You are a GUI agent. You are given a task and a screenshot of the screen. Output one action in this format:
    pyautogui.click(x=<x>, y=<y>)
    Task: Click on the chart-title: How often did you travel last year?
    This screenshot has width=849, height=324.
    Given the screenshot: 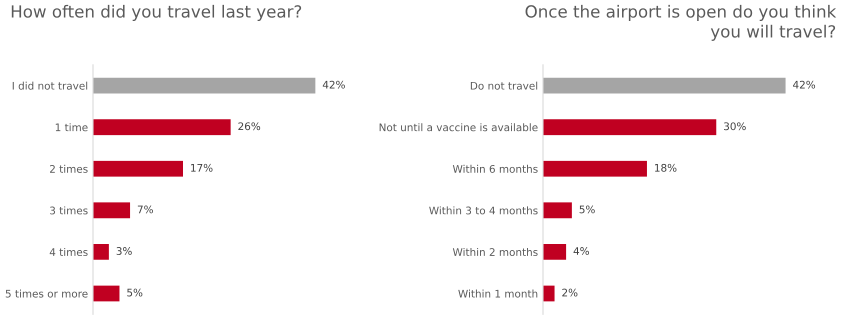 What is the action you would take?
    pyautogui.click(x=157, y=12)
    